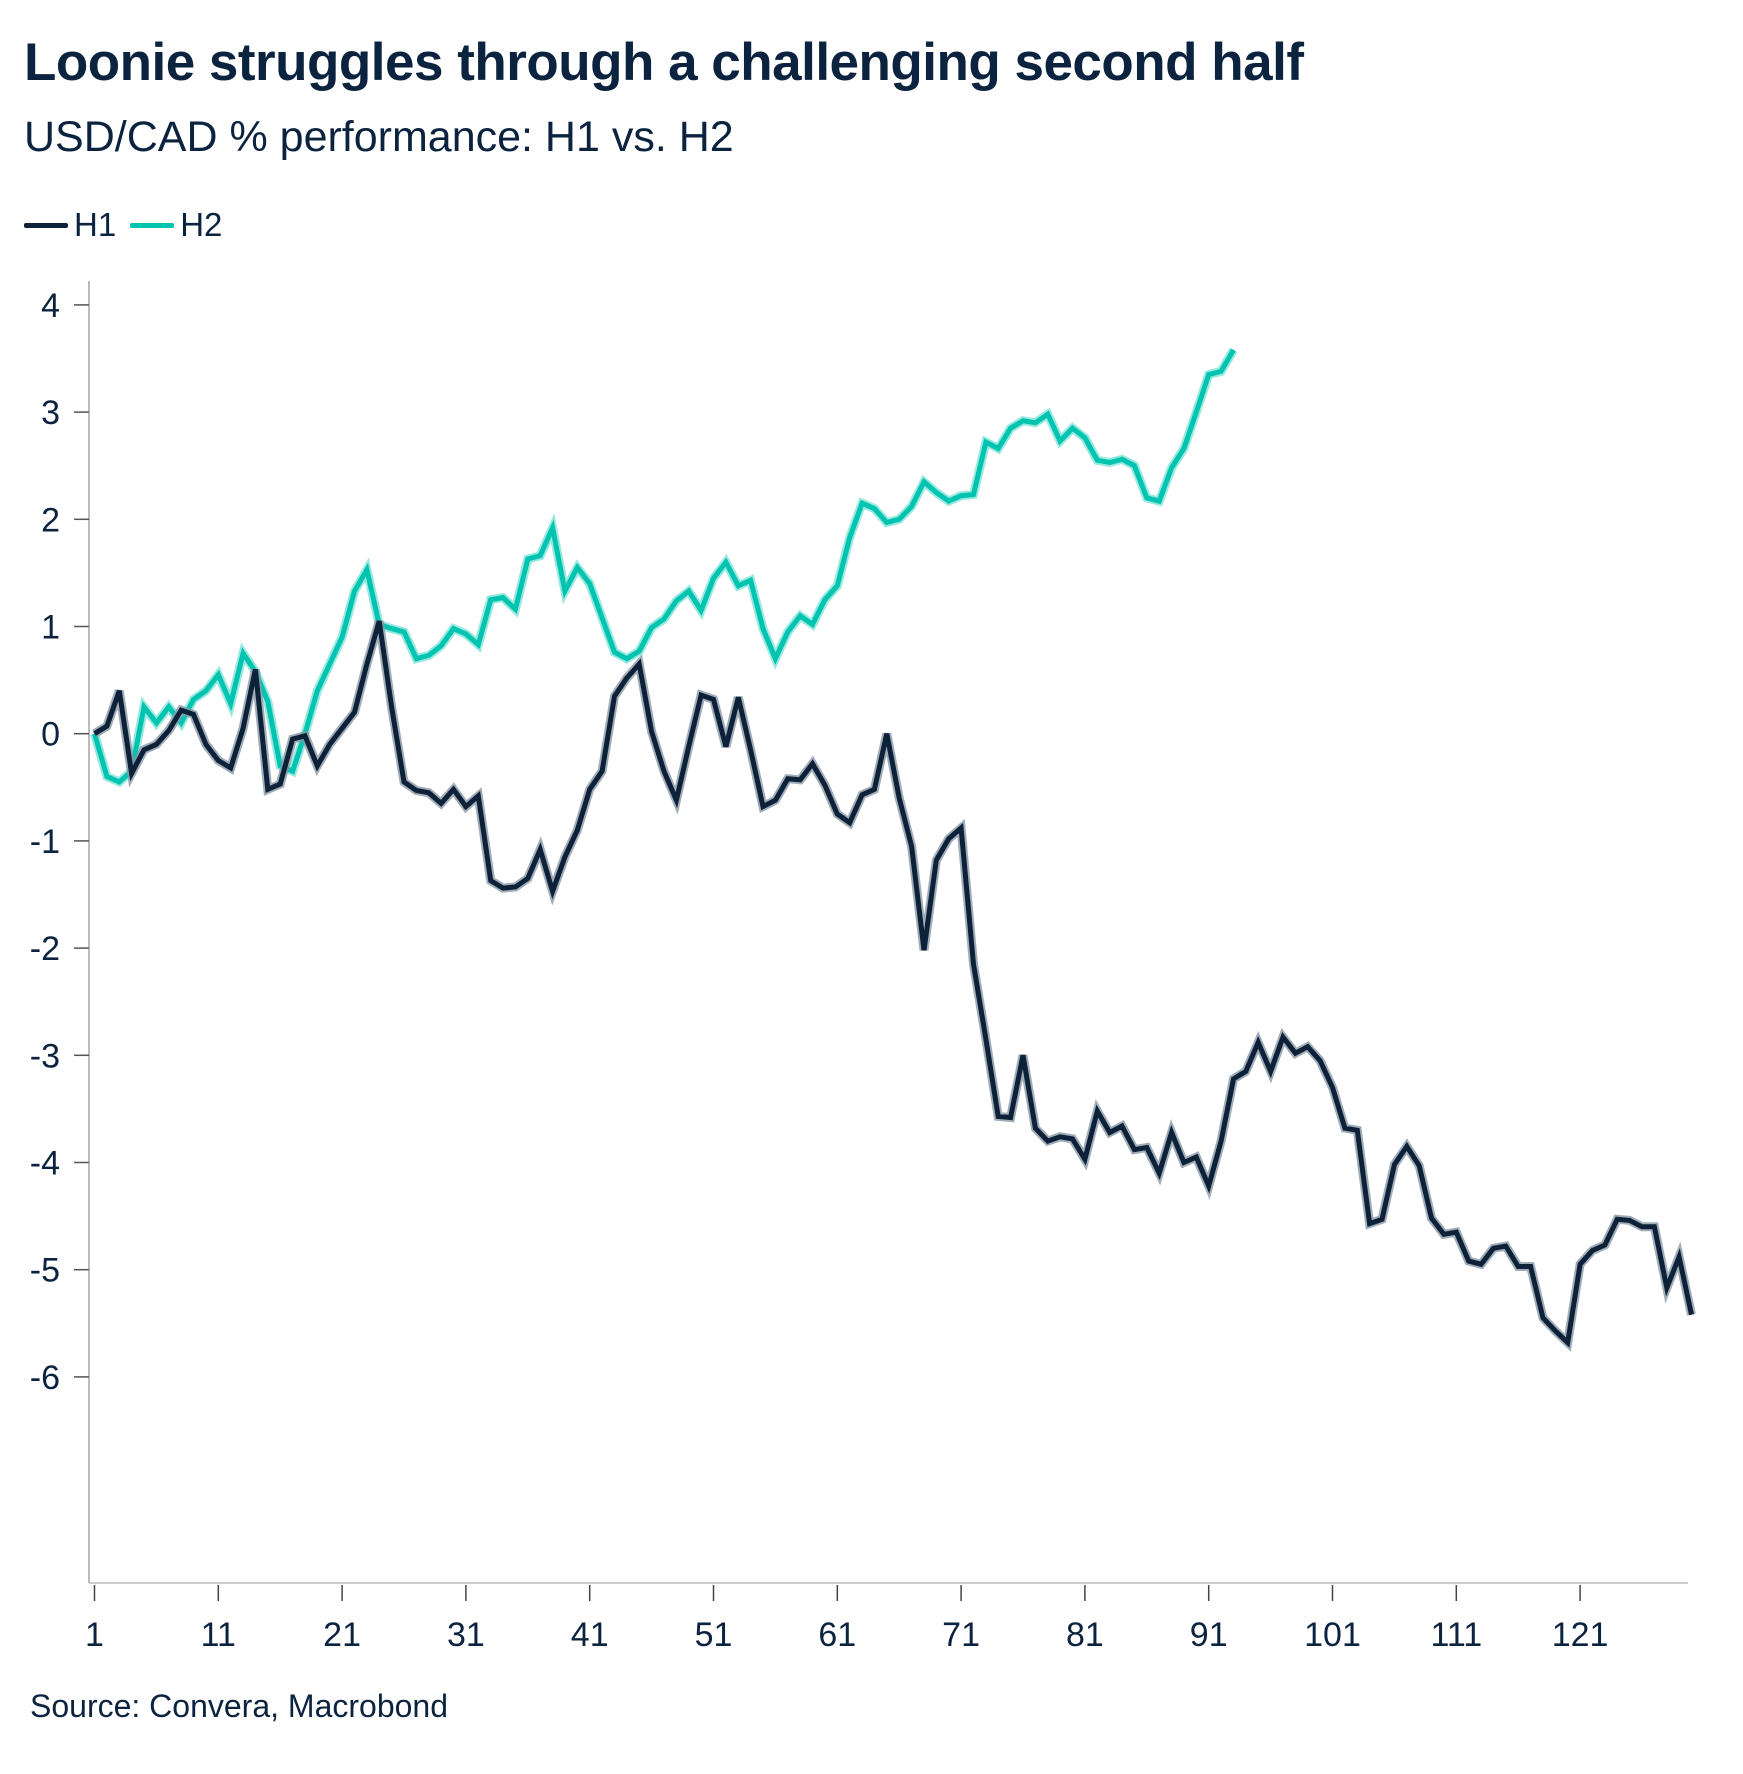  What do you see at coordinates (45, 1378) in the screenshot?
I see `y-tick-label: -6` at bounding box center [45, 1378].